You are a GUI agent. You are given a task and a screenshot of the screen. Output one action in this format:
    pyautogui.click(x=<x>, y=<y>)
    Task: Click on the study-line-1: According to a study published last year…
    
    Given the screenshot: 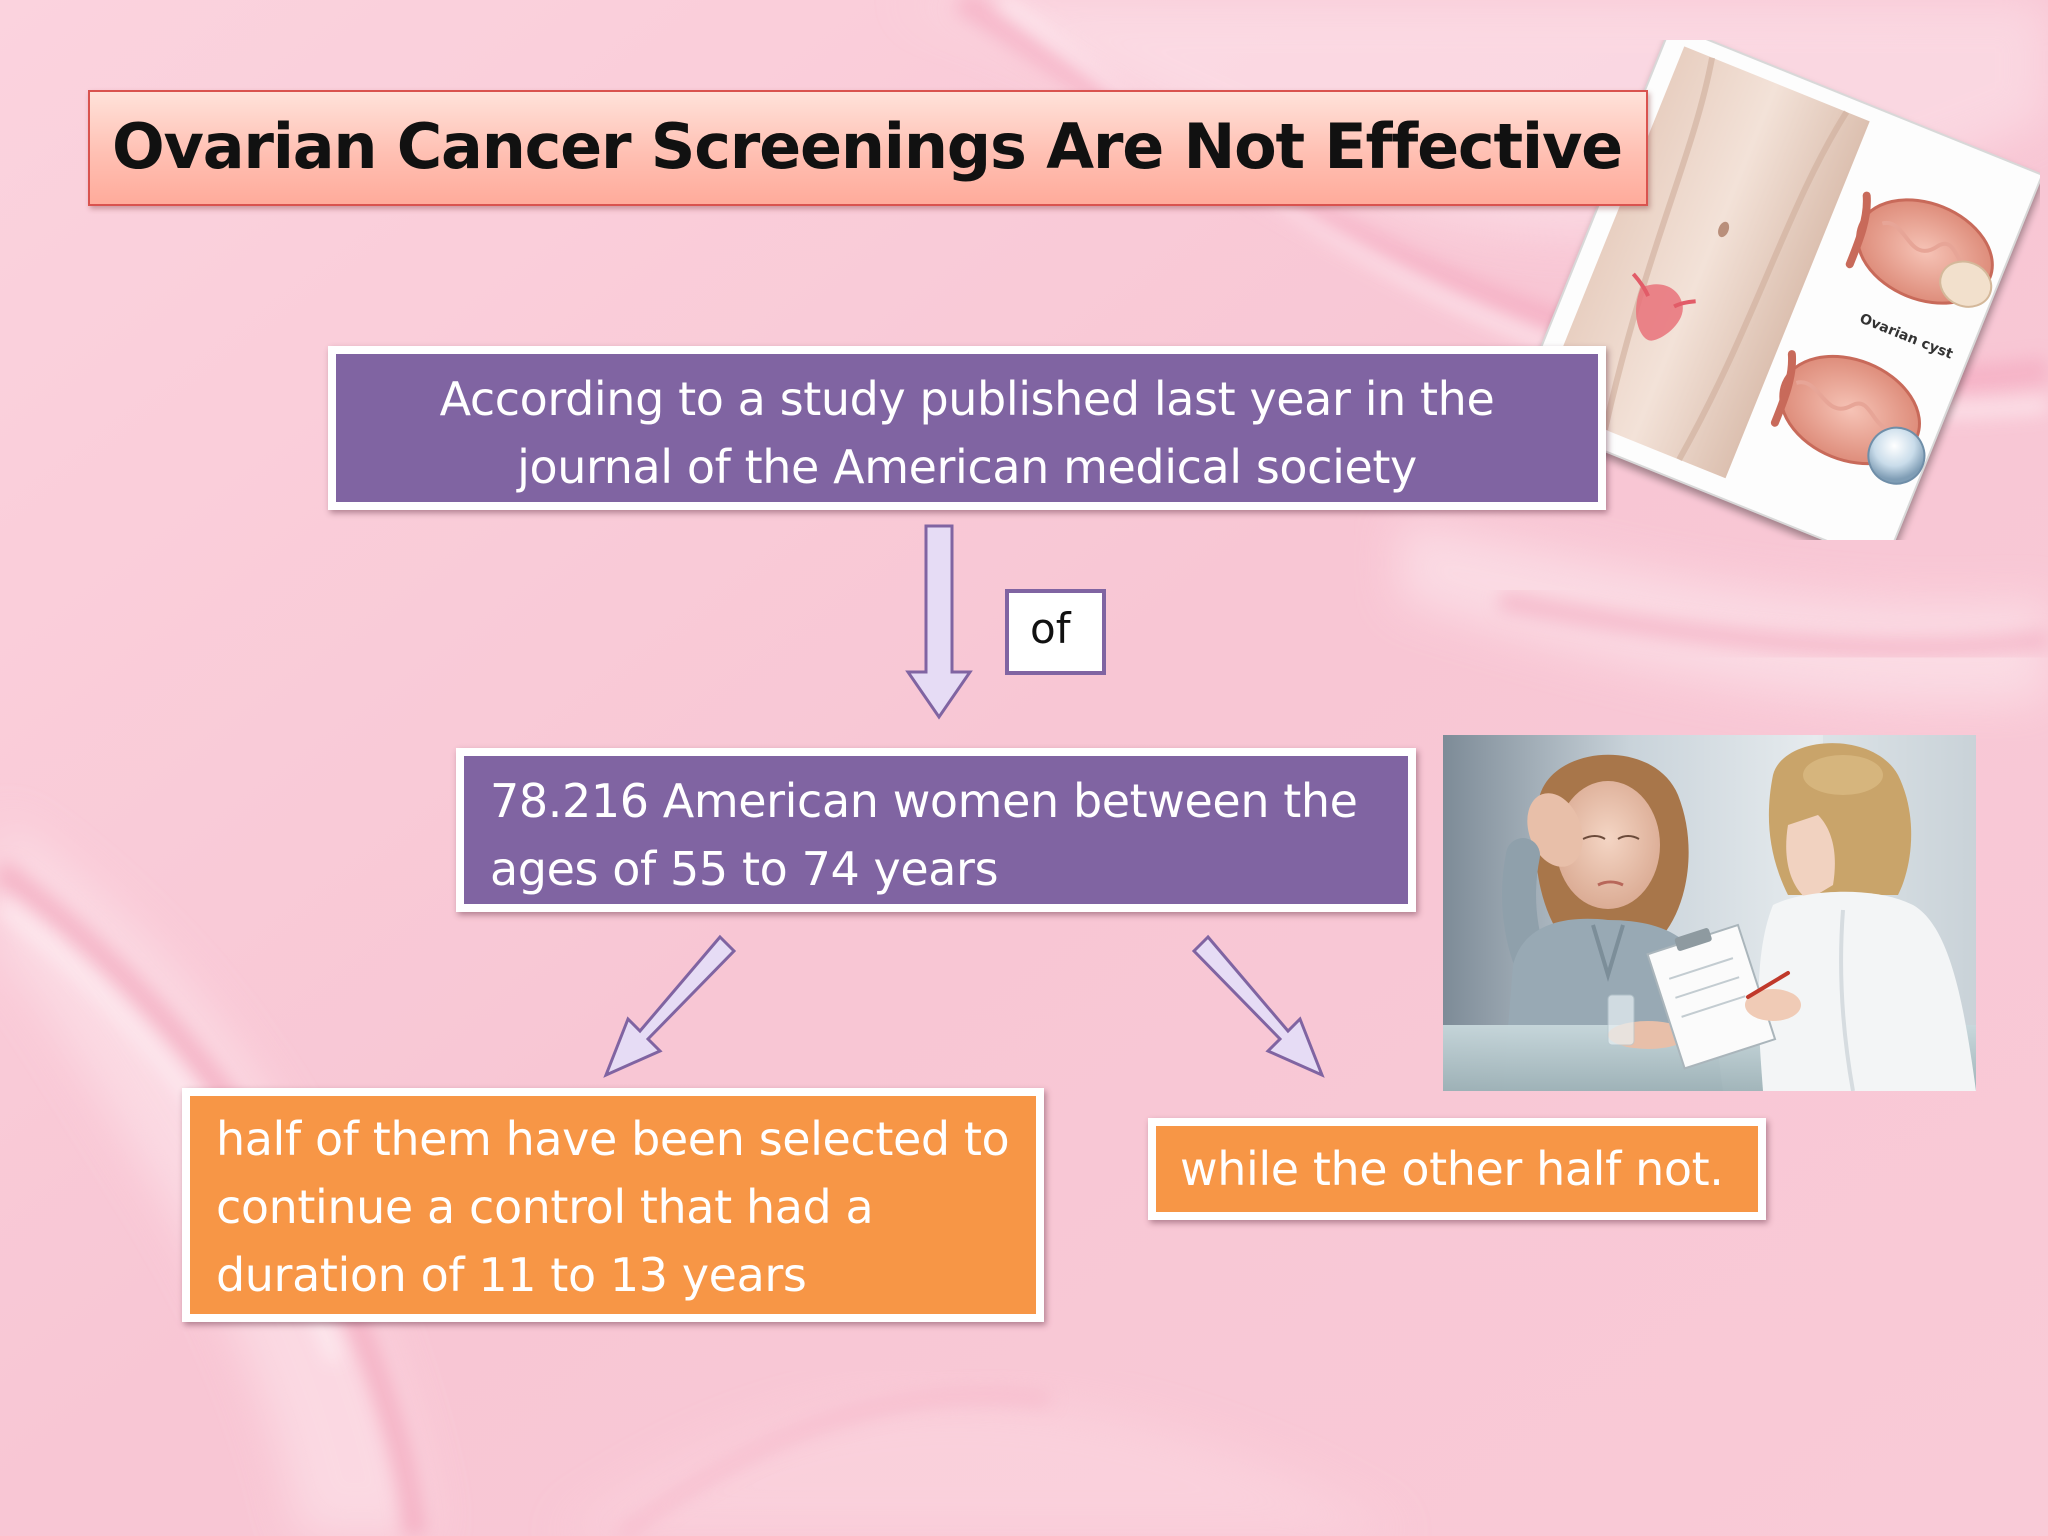 What is the action you would take?
    pyautogui.click(x=967, y=399)
    